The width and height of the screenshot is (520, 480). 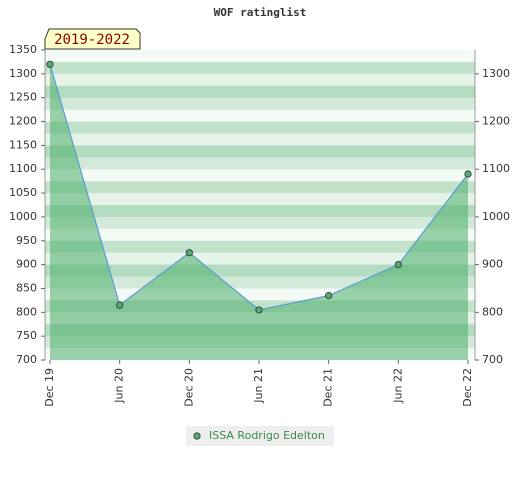 What do you see at coordinates (492, 359) in the screenshot?
I see `y2-tick-label: 700` at bounding box center [492, 359].